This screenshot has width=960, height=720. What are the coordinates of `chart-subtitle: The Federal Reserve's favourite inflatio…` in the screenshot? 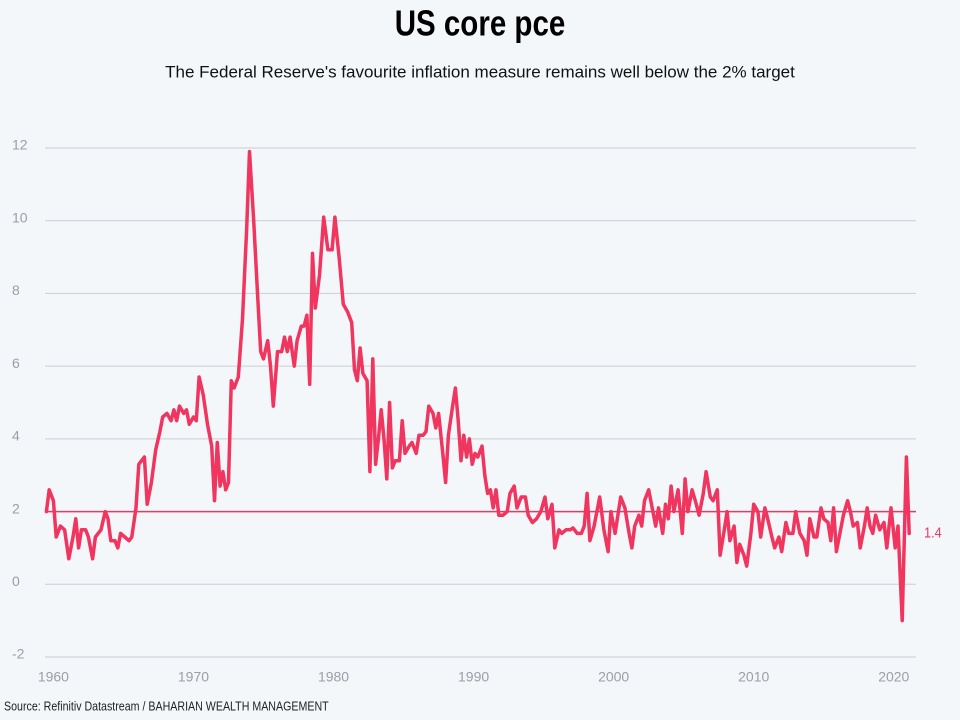 It's located at (480, 71).